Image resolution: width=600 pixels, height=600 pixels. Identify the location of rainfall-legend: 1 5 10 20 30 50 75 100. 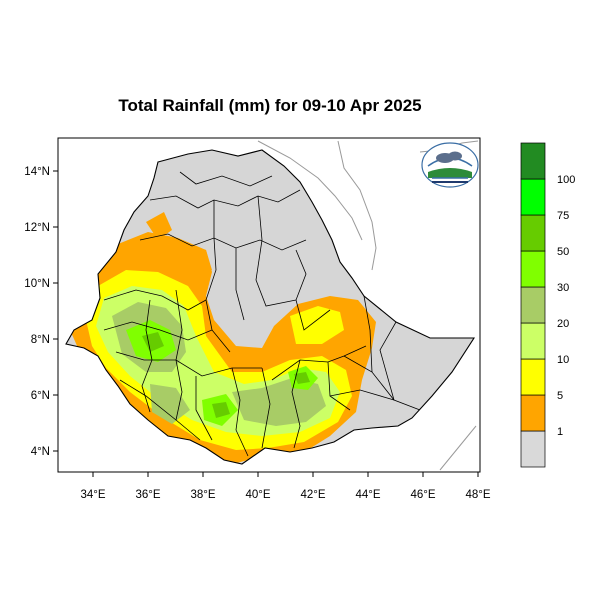
(547, 305).